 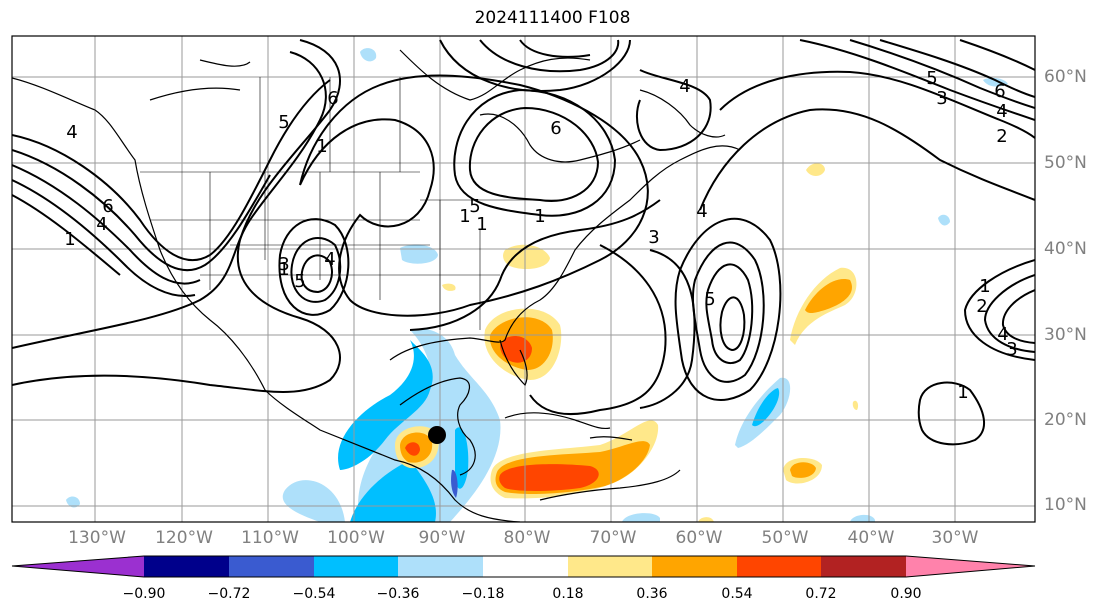 What do you see at coordinates (706, 519) in the screenshot?
I see `shade-yellow-s3` at bounding box center [706, 519].